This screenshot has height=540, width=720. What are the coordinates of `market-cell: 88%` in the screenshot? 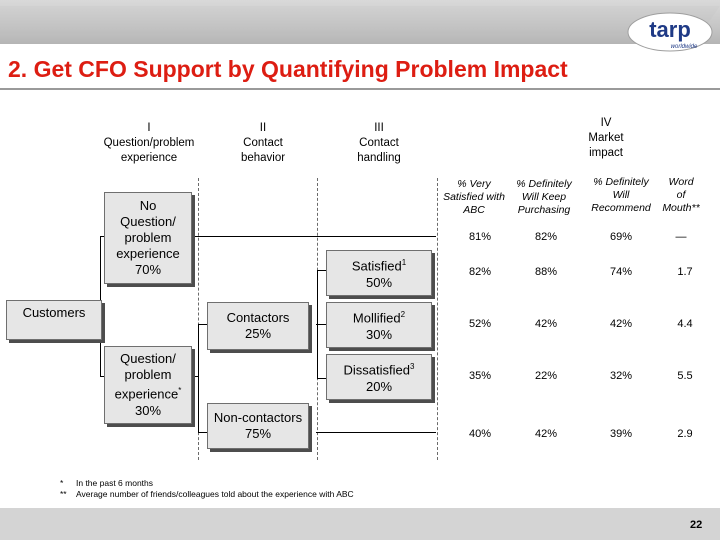 It's located at (546, 272).